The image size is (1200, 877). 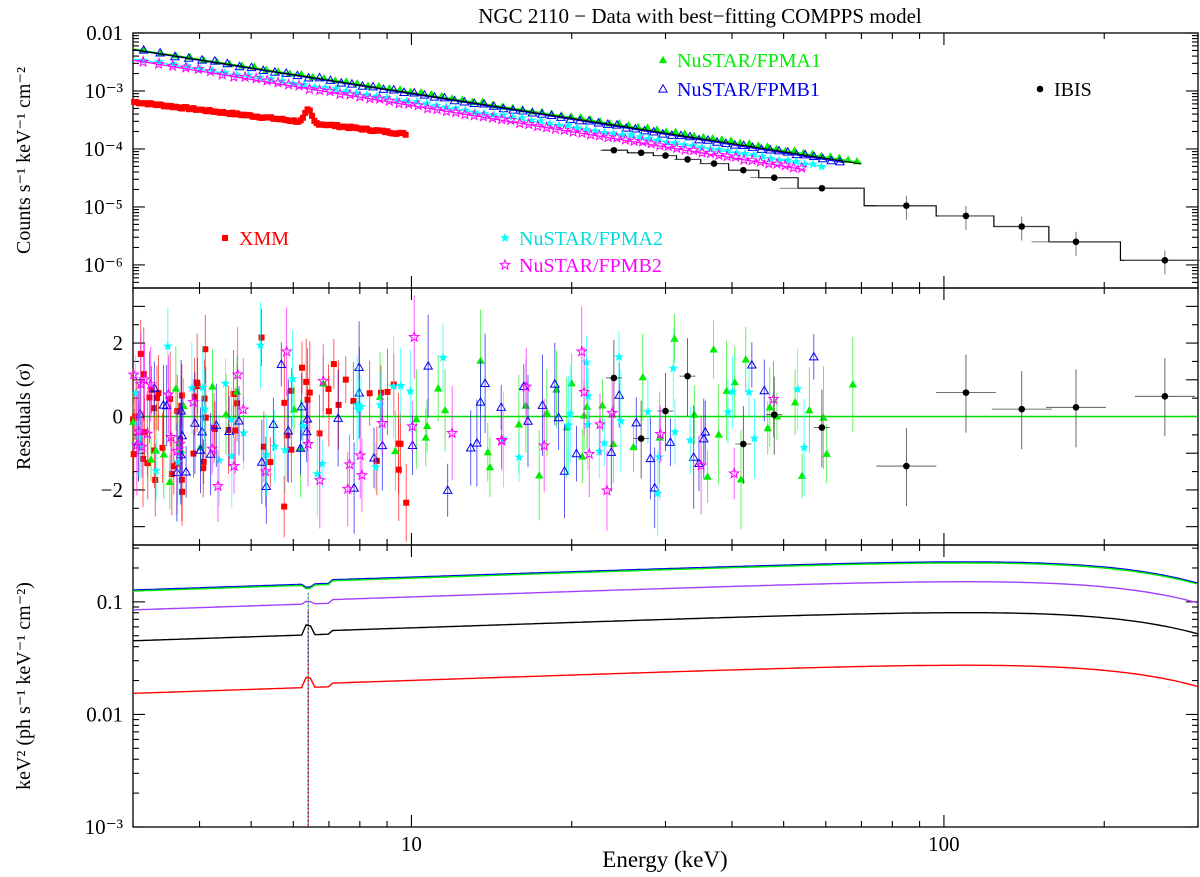 I want to click on legend-label: NuSTAR/FPMA1, so click(x=749, y=61).